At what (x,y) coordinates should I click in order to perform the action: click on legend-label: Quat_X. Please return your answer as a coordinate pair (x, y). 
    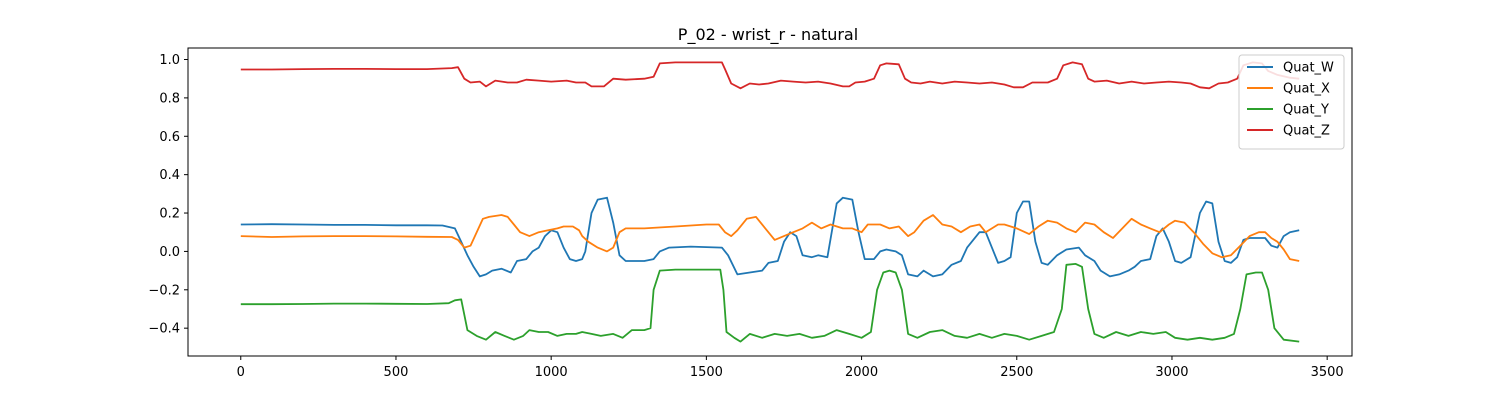
    Looking at the image, I should click on (1306, 89).